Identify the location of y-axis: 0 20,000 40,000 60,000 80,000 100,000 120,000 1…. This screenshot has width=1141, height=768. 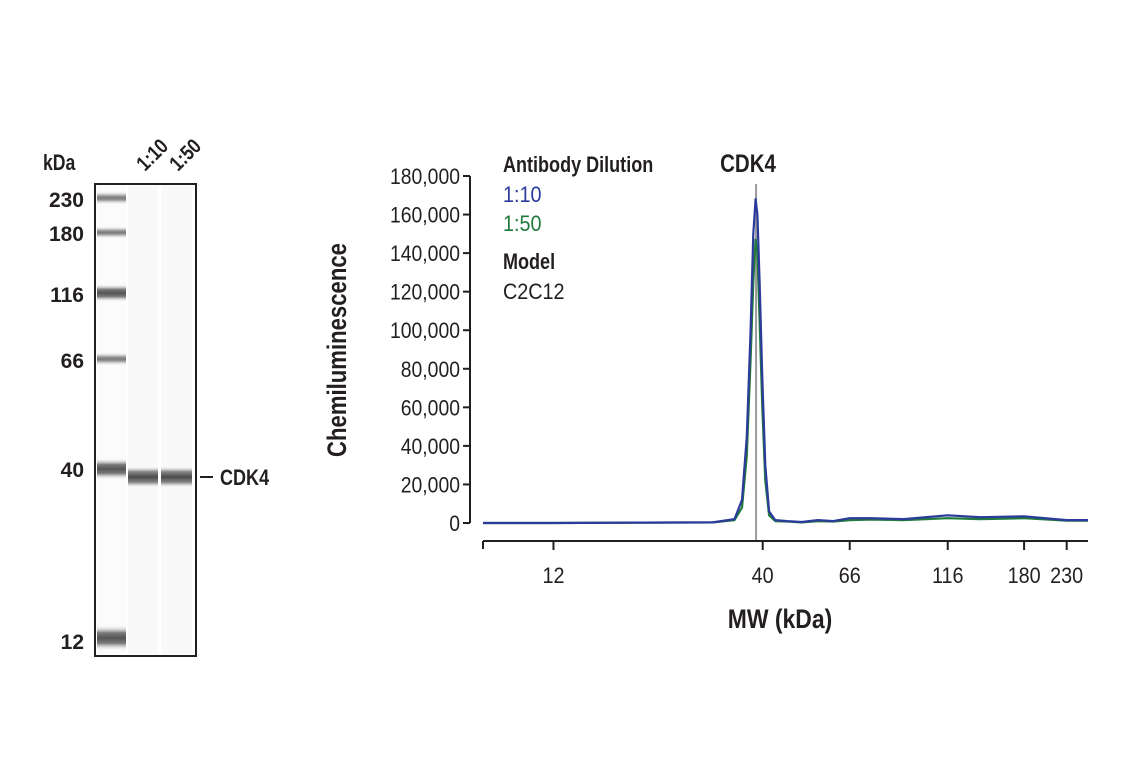
(430, 350).